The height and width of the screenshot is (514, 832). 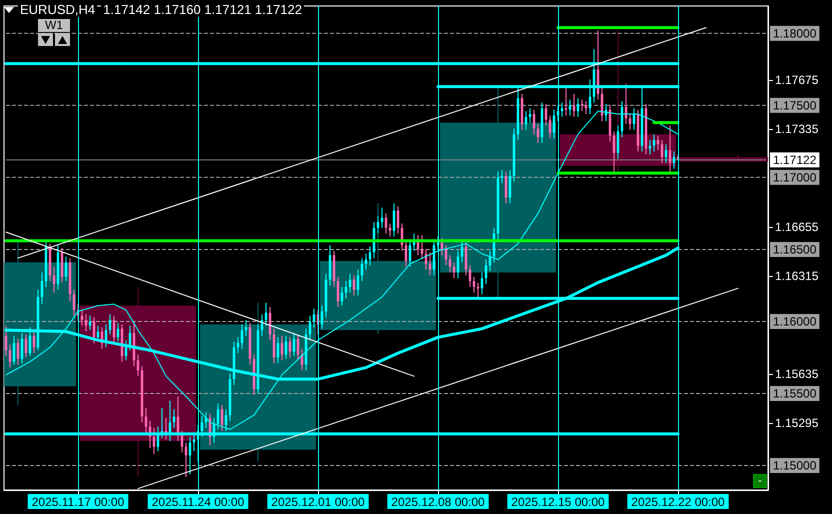 I want to click on ref-line-label: 1.15500, so click(x=795, y=393).